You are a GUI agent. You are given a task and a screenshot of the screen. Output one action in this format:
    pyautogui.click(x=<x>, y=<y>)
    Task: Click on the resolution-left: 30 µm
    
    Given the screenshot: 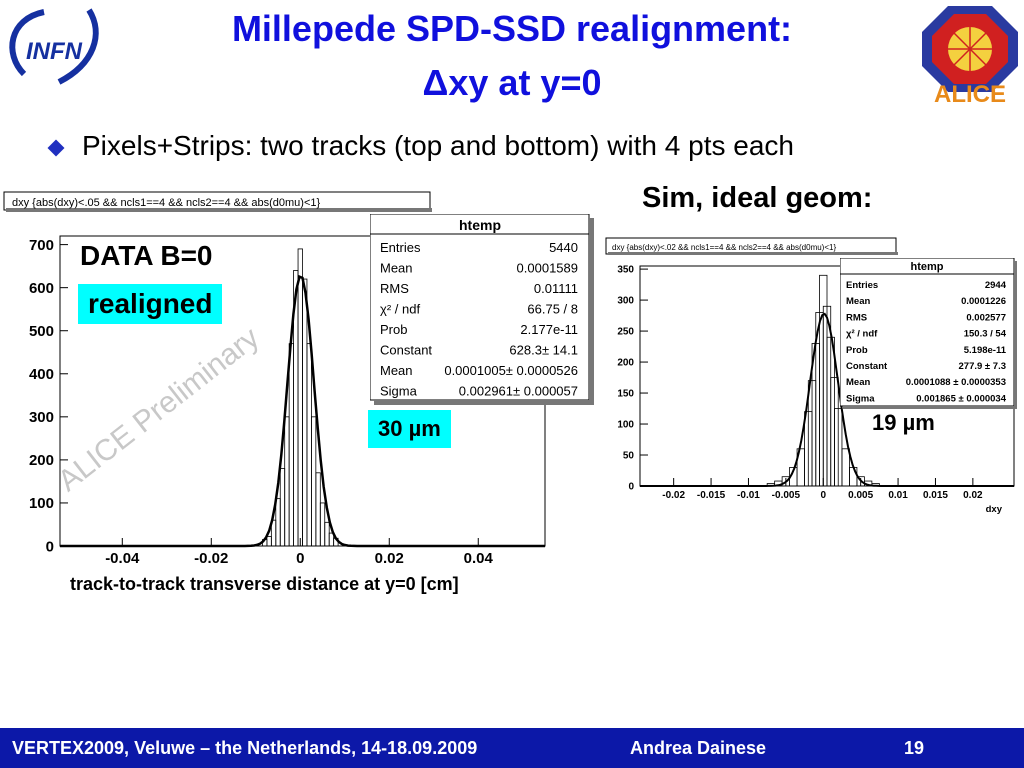 What is the action you would take?
    pyautogui.click(x=409, y=429)
    